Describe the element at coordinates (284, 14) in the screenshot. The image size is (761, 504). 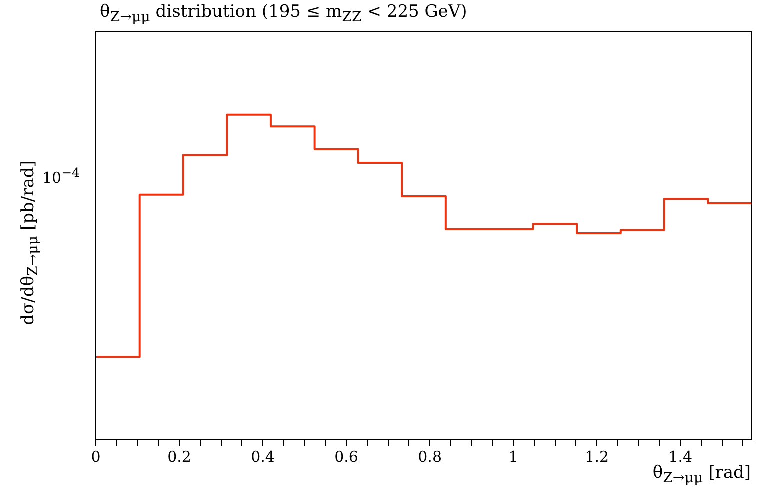
I see `chart-title: θ$_{Z→μμ}$ distribution (195 ≤ m$_{ZZ}$ < 225 GeV)` at that location.